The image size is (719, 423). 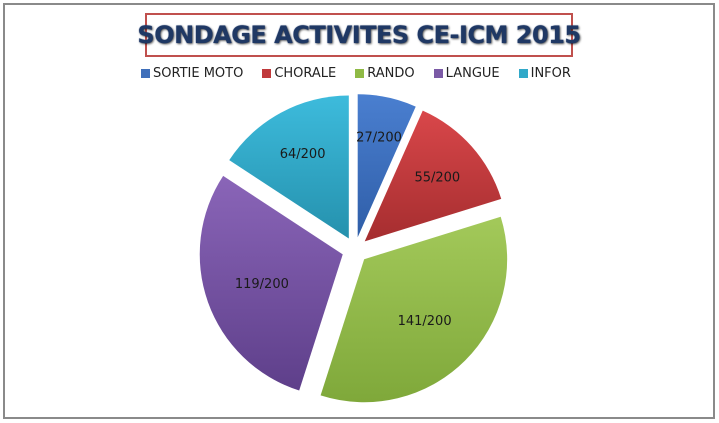 I want to click on legend-item-langue: LANGUE, so click(x=466, y=73).